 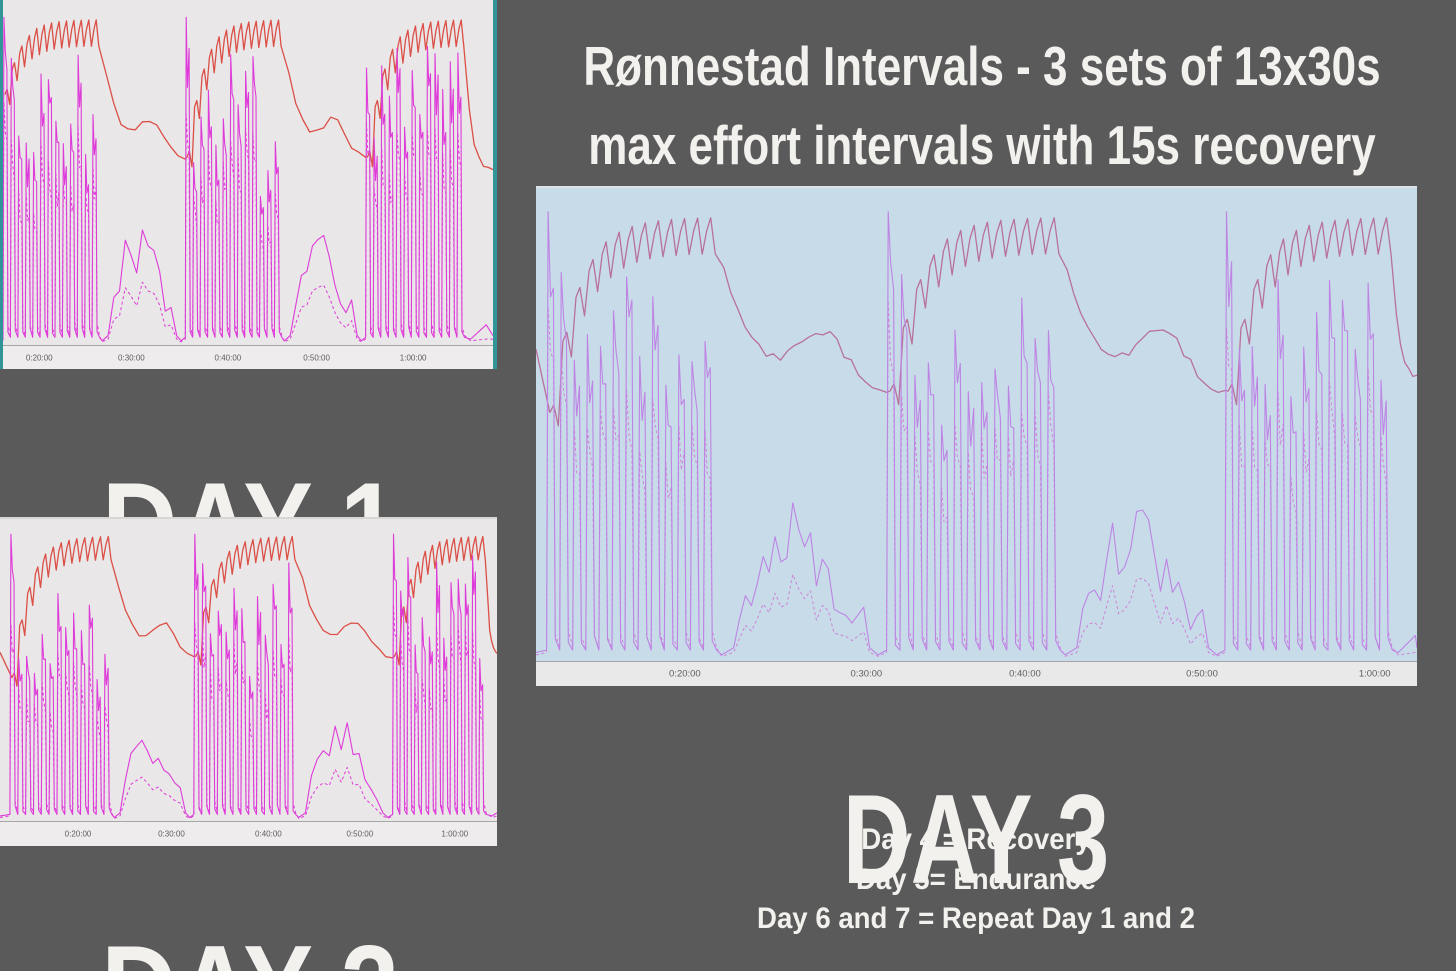 What do you see at coordinates (976, 918) in the screenshot?
I see `note-day6-7: Day 6 and 7 = Repeat Day 1 and 2` at bounding box center [976, 918].